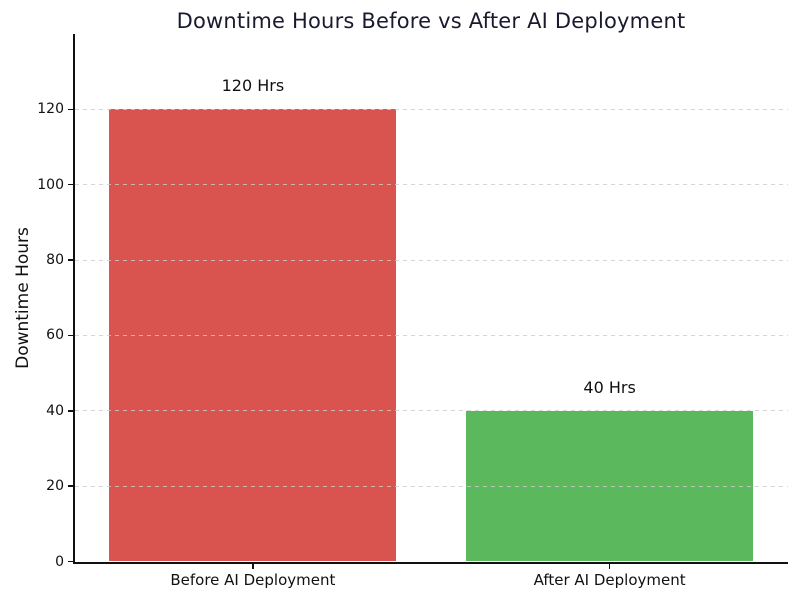 The image size is (800, 600). What do you see at coordinates (55, 410) in the screenshot?
I see `y-tick-label: 40` at bounding box center [55, 410].